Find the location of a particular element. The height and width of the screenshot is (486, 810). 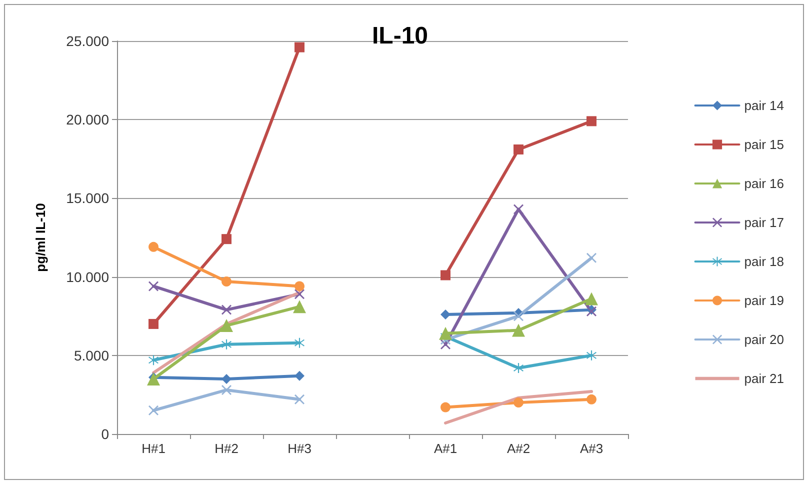

x-tick-label: A#1 is located at coordinates (446, 448).